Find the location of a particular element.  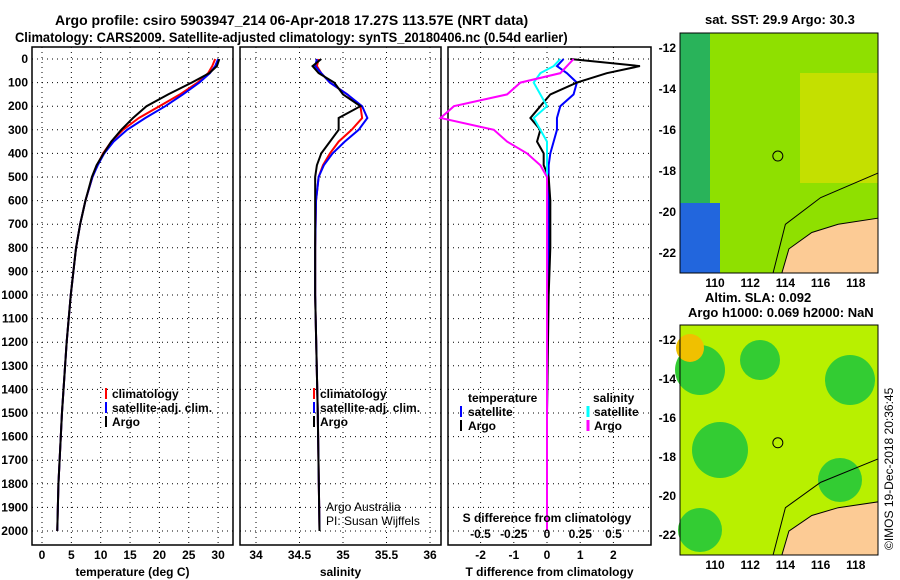

depth-tick-label: 800 is located at coordinates (18, 248).